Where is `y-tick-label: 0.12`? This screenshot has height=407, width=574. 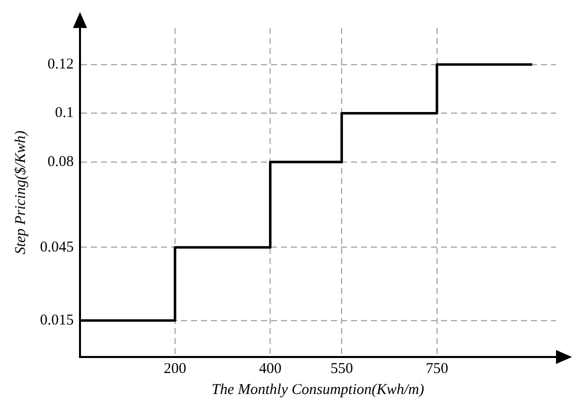
y-tick-label: 0.12 is located at coordinates (61, 64).